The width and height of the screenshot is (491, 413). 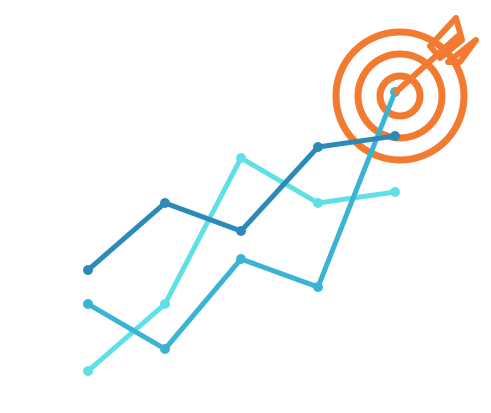 I want to click on arrow-fletch-lower, so click(x=462, y=51).